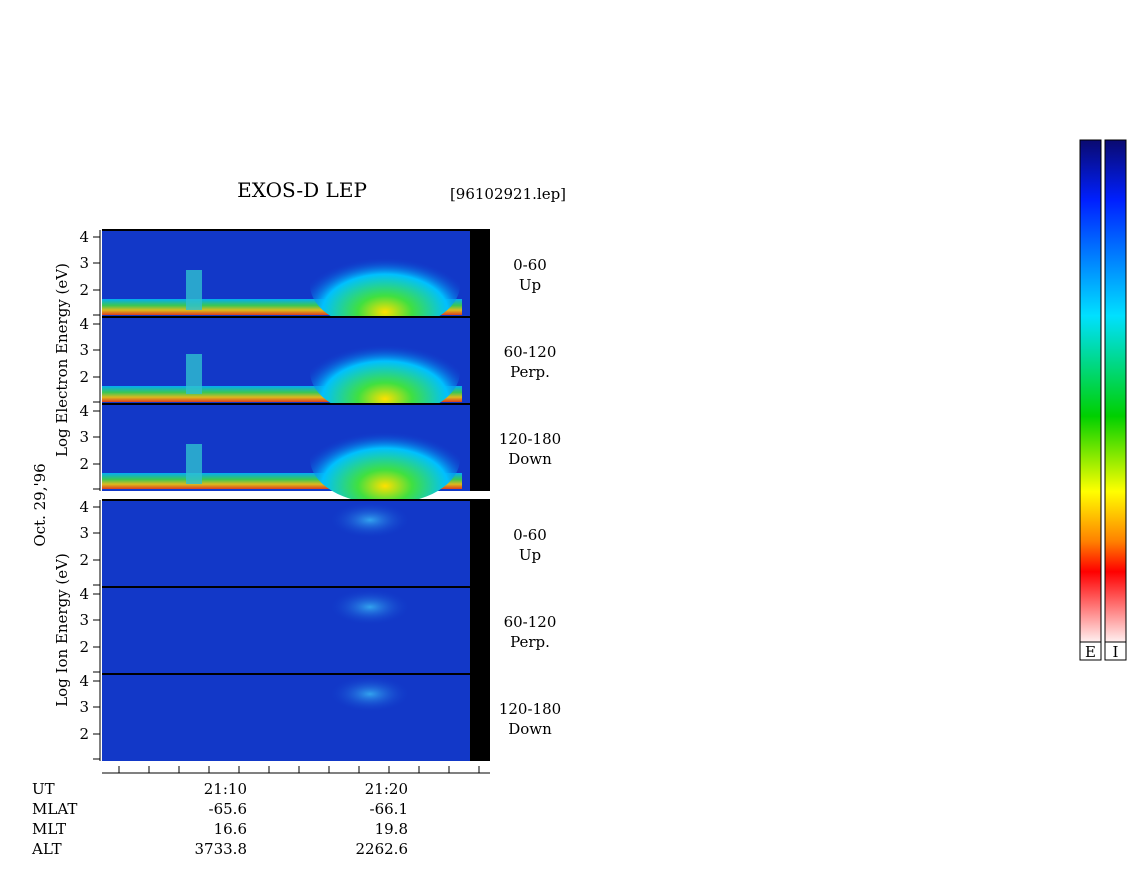  Describe the element at coordinates (228, 809) in the screenshot. I see `orbit-value: -65.6` at that location.